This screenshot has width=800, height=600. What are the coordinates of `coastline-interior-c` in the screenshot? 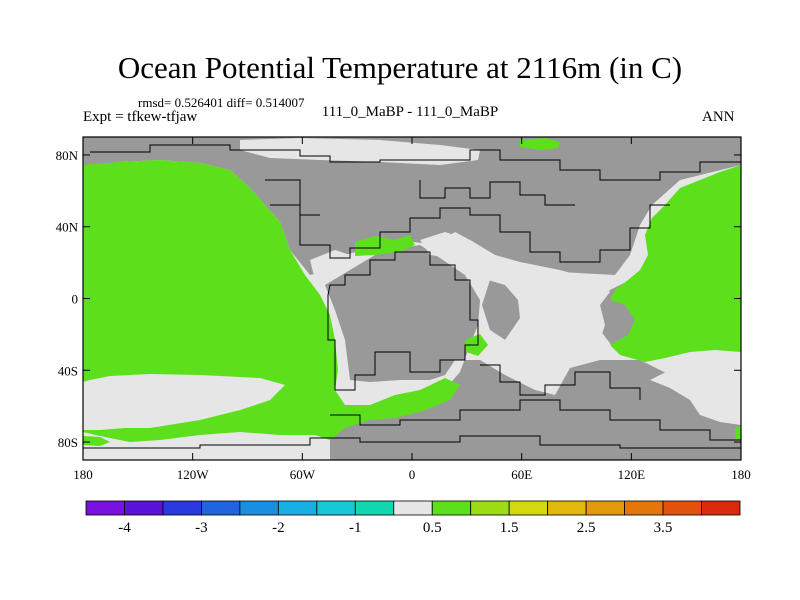 It's located at (295, 210).